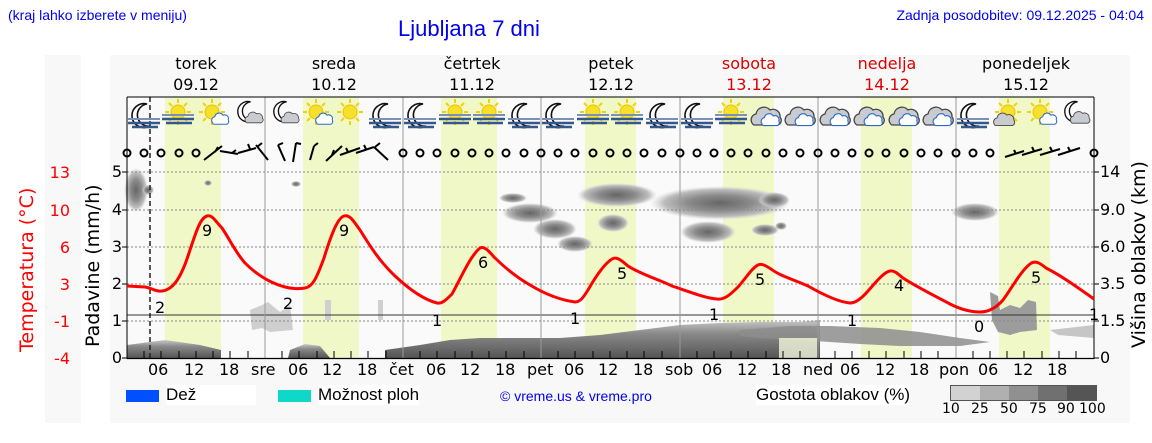 The image size is (1152, 443). What do you see at coordinates (116, 320) in the screenshot?
I see `precip-tick: 1` at bounding box center [116, 320].